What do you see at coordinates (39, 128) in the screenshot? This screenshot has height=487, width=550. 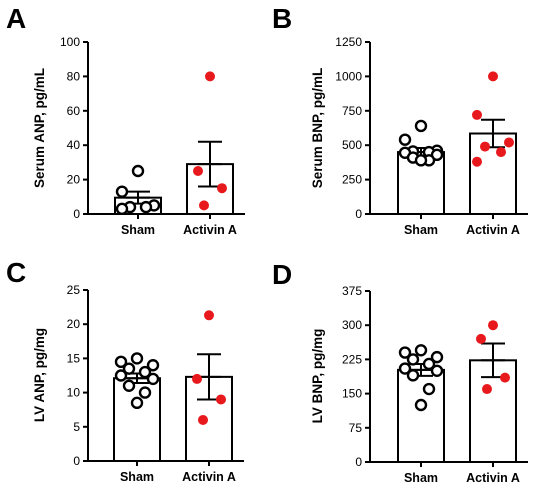 I see `y-axis-label: Serum ANP, pg/mL` at bounding box center [39, 128].